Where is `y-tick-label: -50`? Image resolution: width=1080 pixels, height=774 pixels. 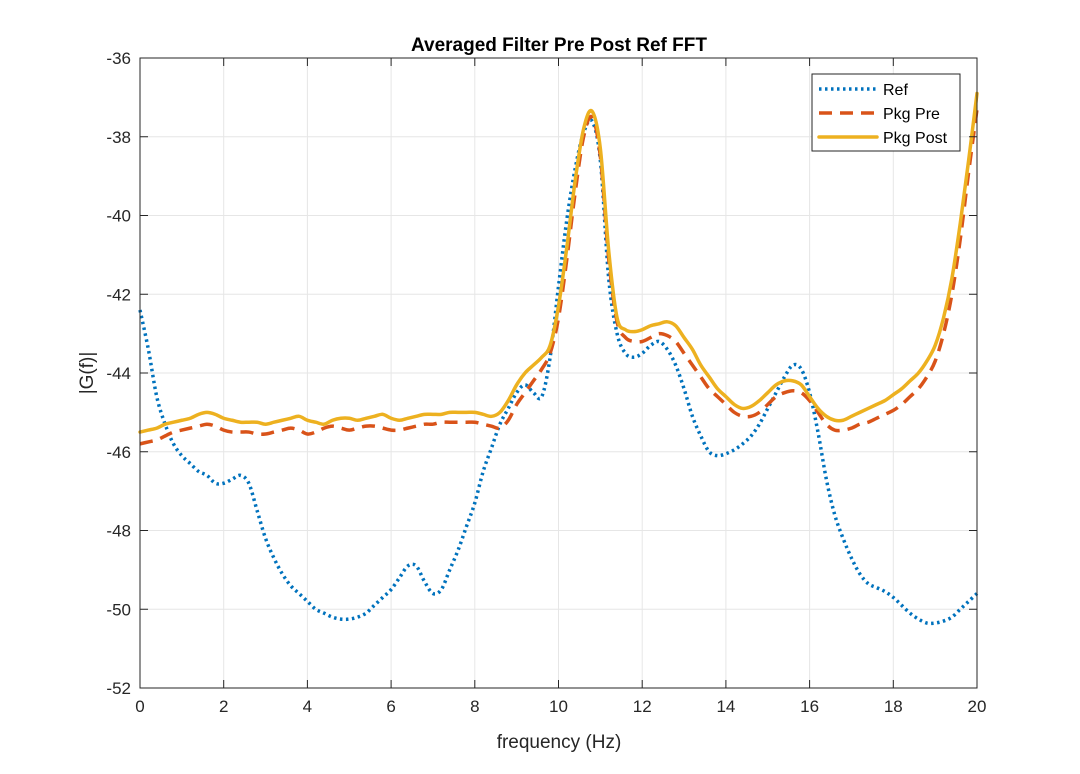 y-tick-label: -50 is located at coordinates (118, 609).